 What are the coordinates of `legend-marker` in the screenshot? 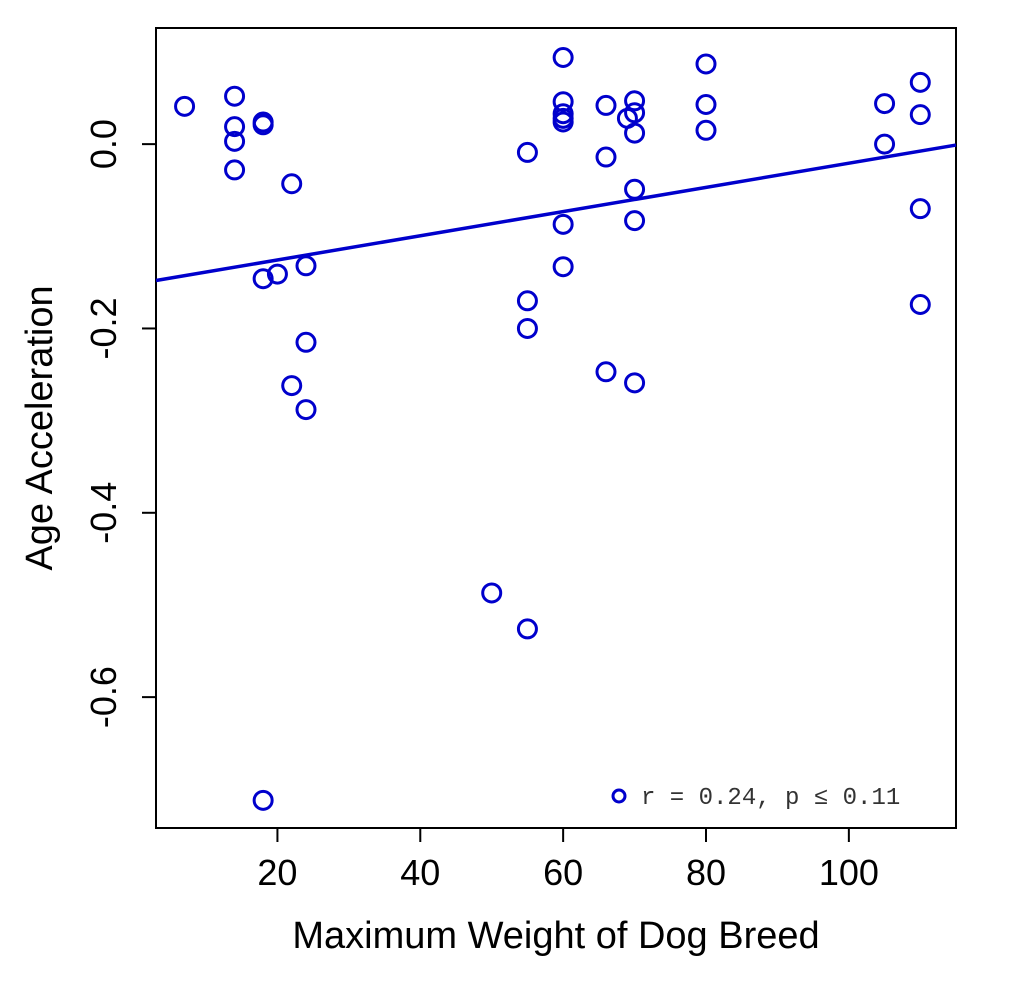 It's located at (619, 796).